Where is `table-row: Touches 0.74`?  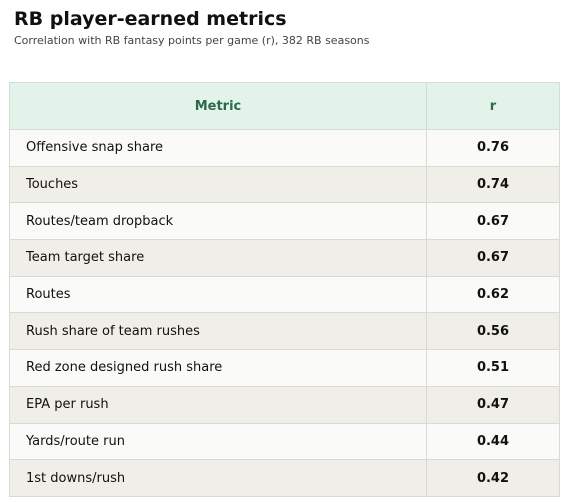
table-row: Touches 0.74 is located at coordinates (284, 184).